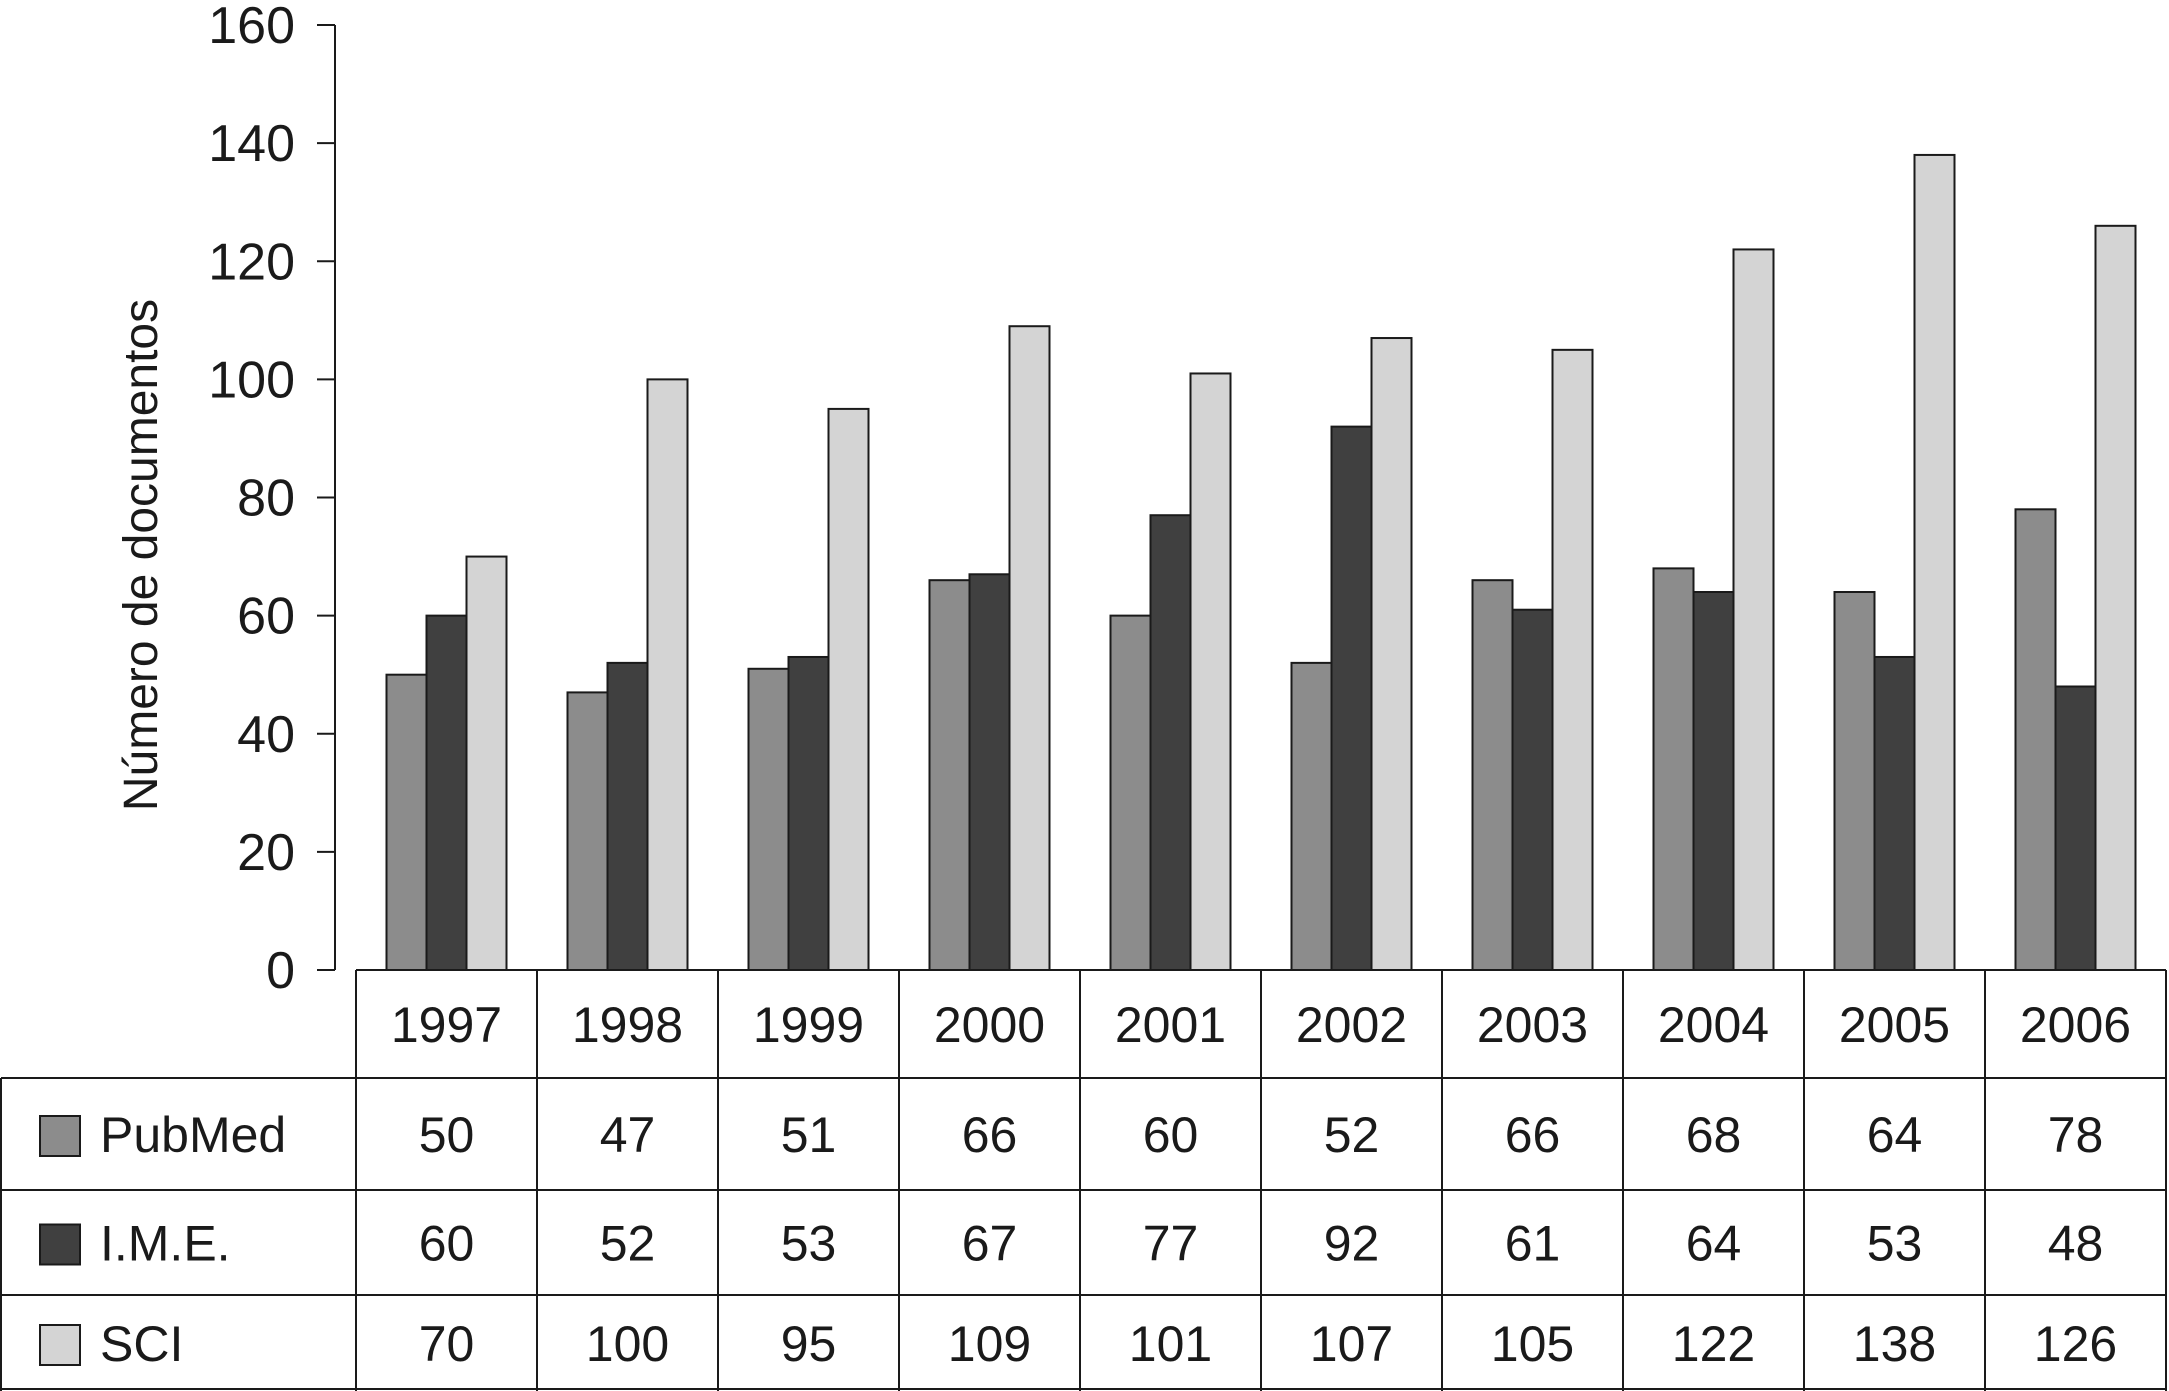 This screenshot has width=2169, height=1391. What do you see at coordinates (1352, 1244) in the screenshot?
I see `data-label: 92` at bounding box center [1352, 1244].